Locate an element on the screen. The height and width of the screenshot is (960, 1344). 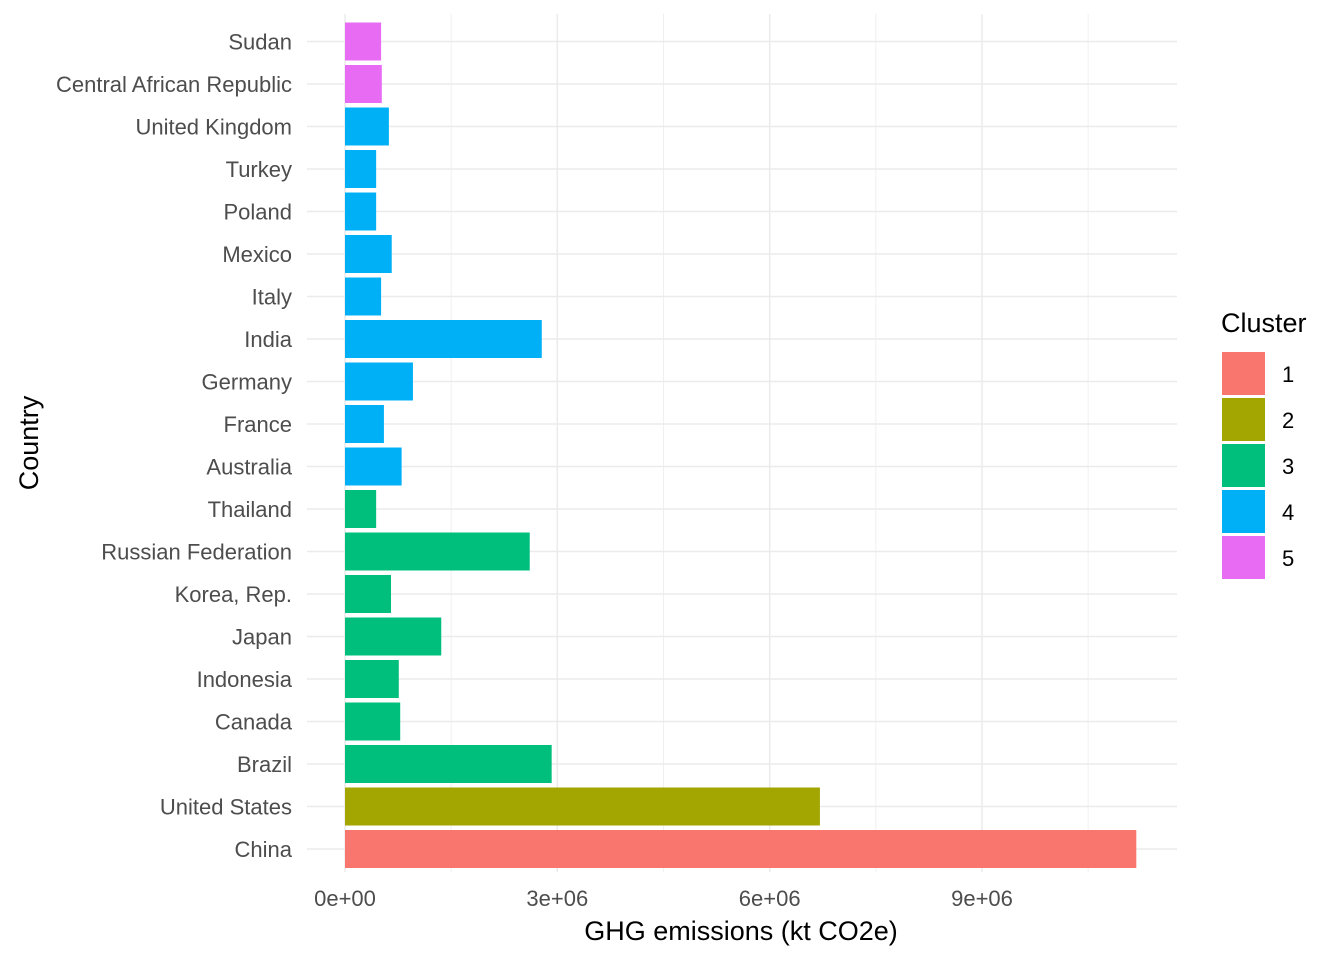
legend-label: 4 is located at coordinates (1288, 512).